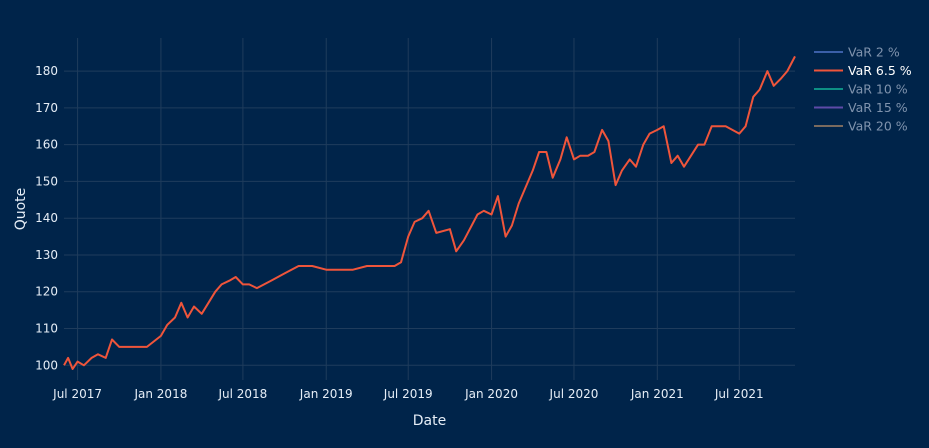  I want to click on y-tick-label: 150, so click(46, 181).